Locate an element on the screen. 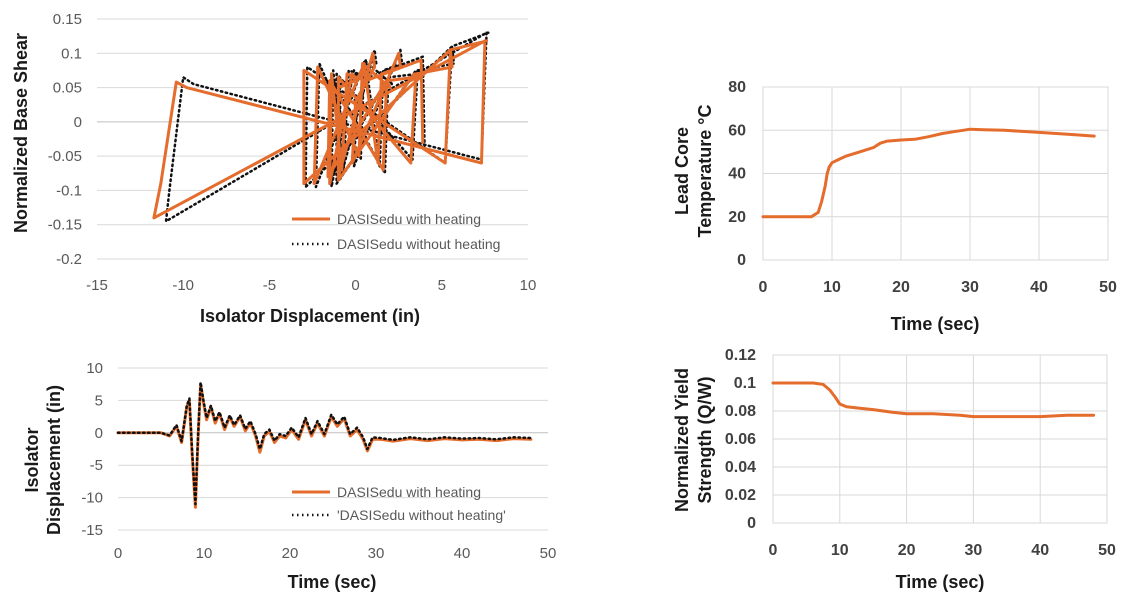  y-tick-label: 5 is located at coordinates (99, 400).